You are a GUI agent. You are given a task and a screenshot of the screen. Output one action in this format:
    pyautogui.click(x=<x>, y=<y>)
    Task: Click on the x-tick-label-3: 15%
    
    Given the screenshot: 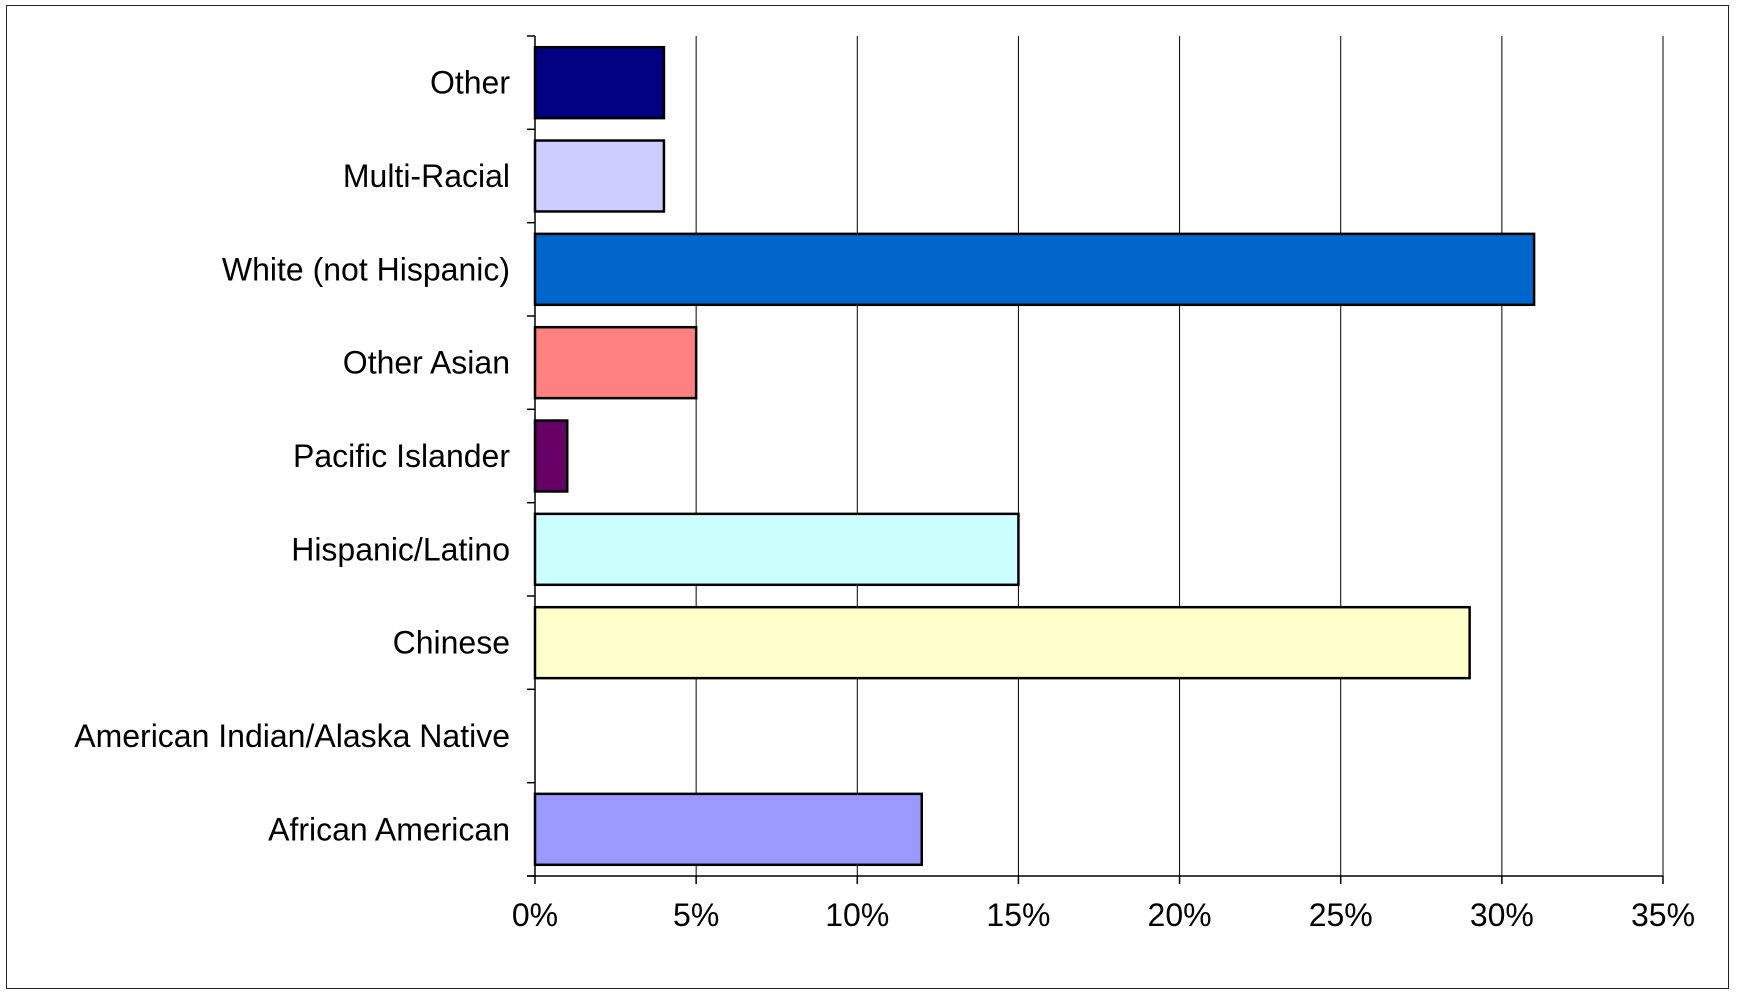 What is the action you would take?
    pyautogui.click(x=1018, y=915)
    